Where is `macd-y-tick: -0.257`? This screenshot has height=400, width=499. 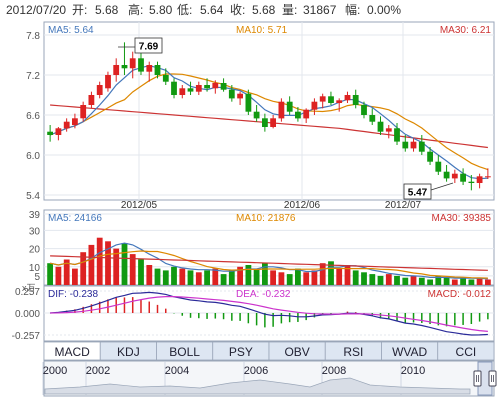
macd-y-tick: -0.257 is located at coordinates (26, 336).